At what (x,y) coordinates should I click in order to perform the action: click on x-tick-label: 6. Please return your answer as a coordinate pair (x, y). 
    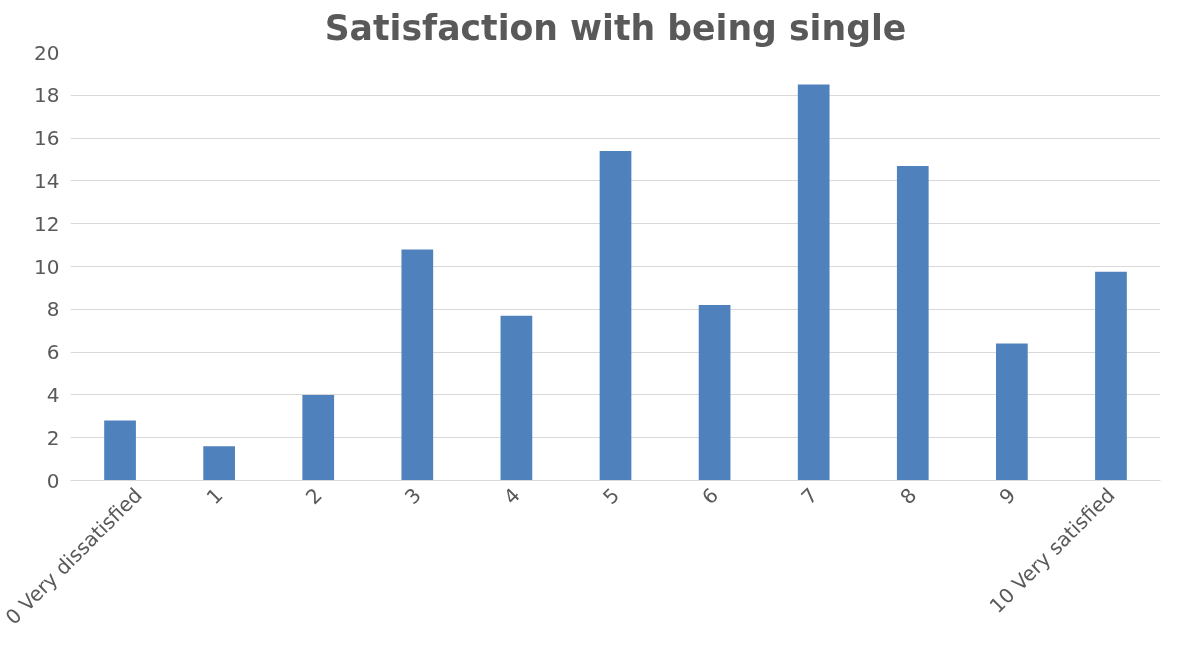
    Looking at the image, I should click on (710, 496).